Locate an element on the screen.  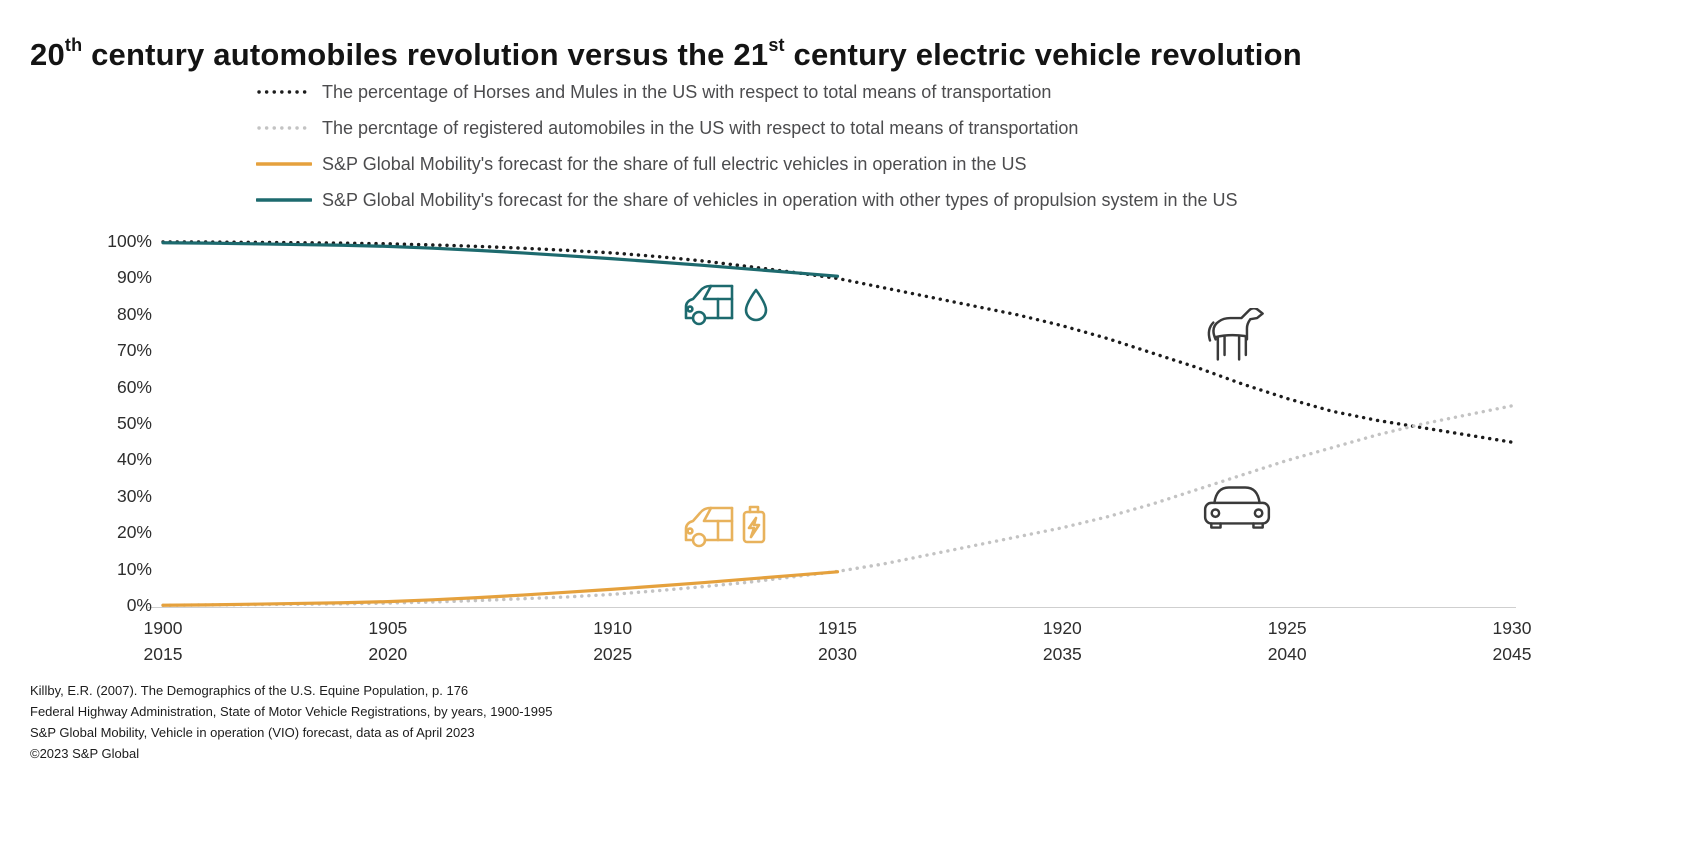
title-superscript: th is located at coordinates (73, 45).